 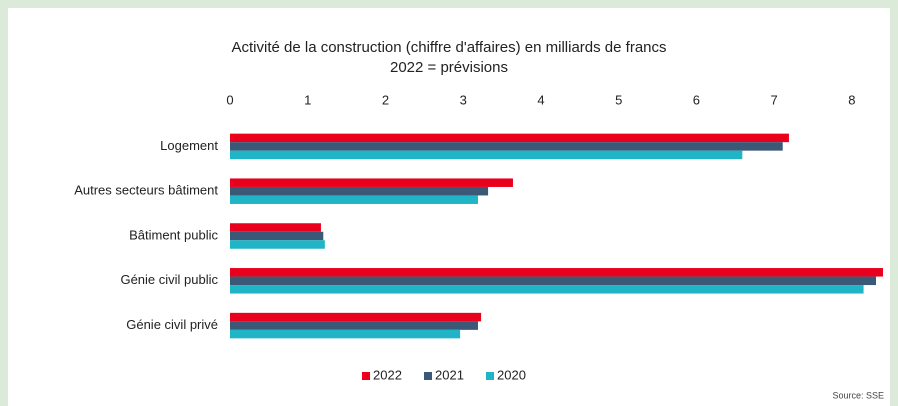 I want to click on legend-label: 2020, so click(x=511, y=374).